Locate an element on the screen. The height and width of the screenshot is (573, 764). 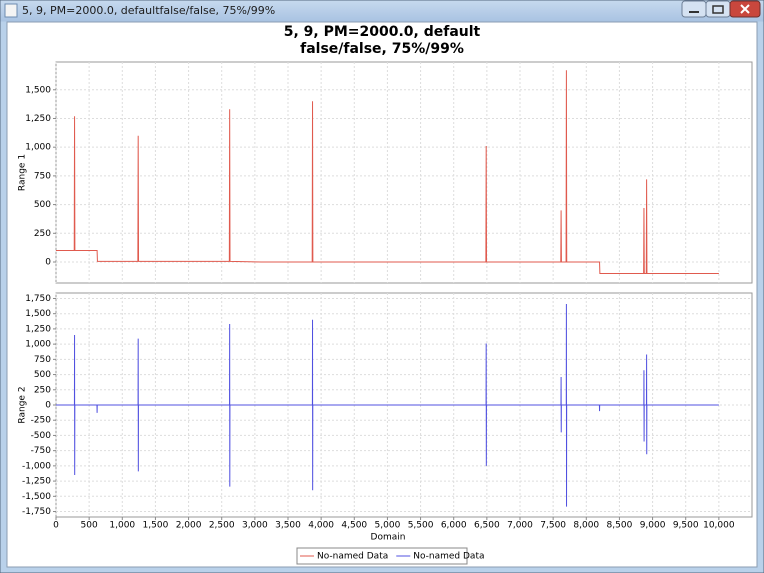
x-tick-label: 500 is located at coordinates (89, 526).